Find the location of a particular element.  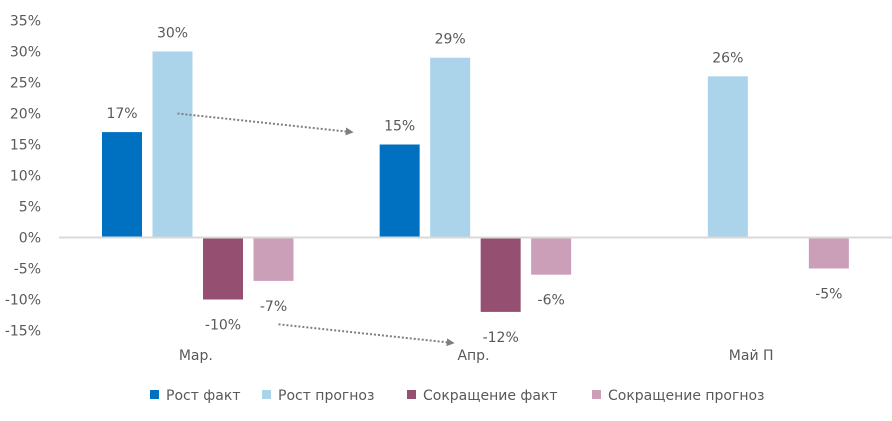

legend-item: Сокращение прогноз is located at coordinates (678, 396).